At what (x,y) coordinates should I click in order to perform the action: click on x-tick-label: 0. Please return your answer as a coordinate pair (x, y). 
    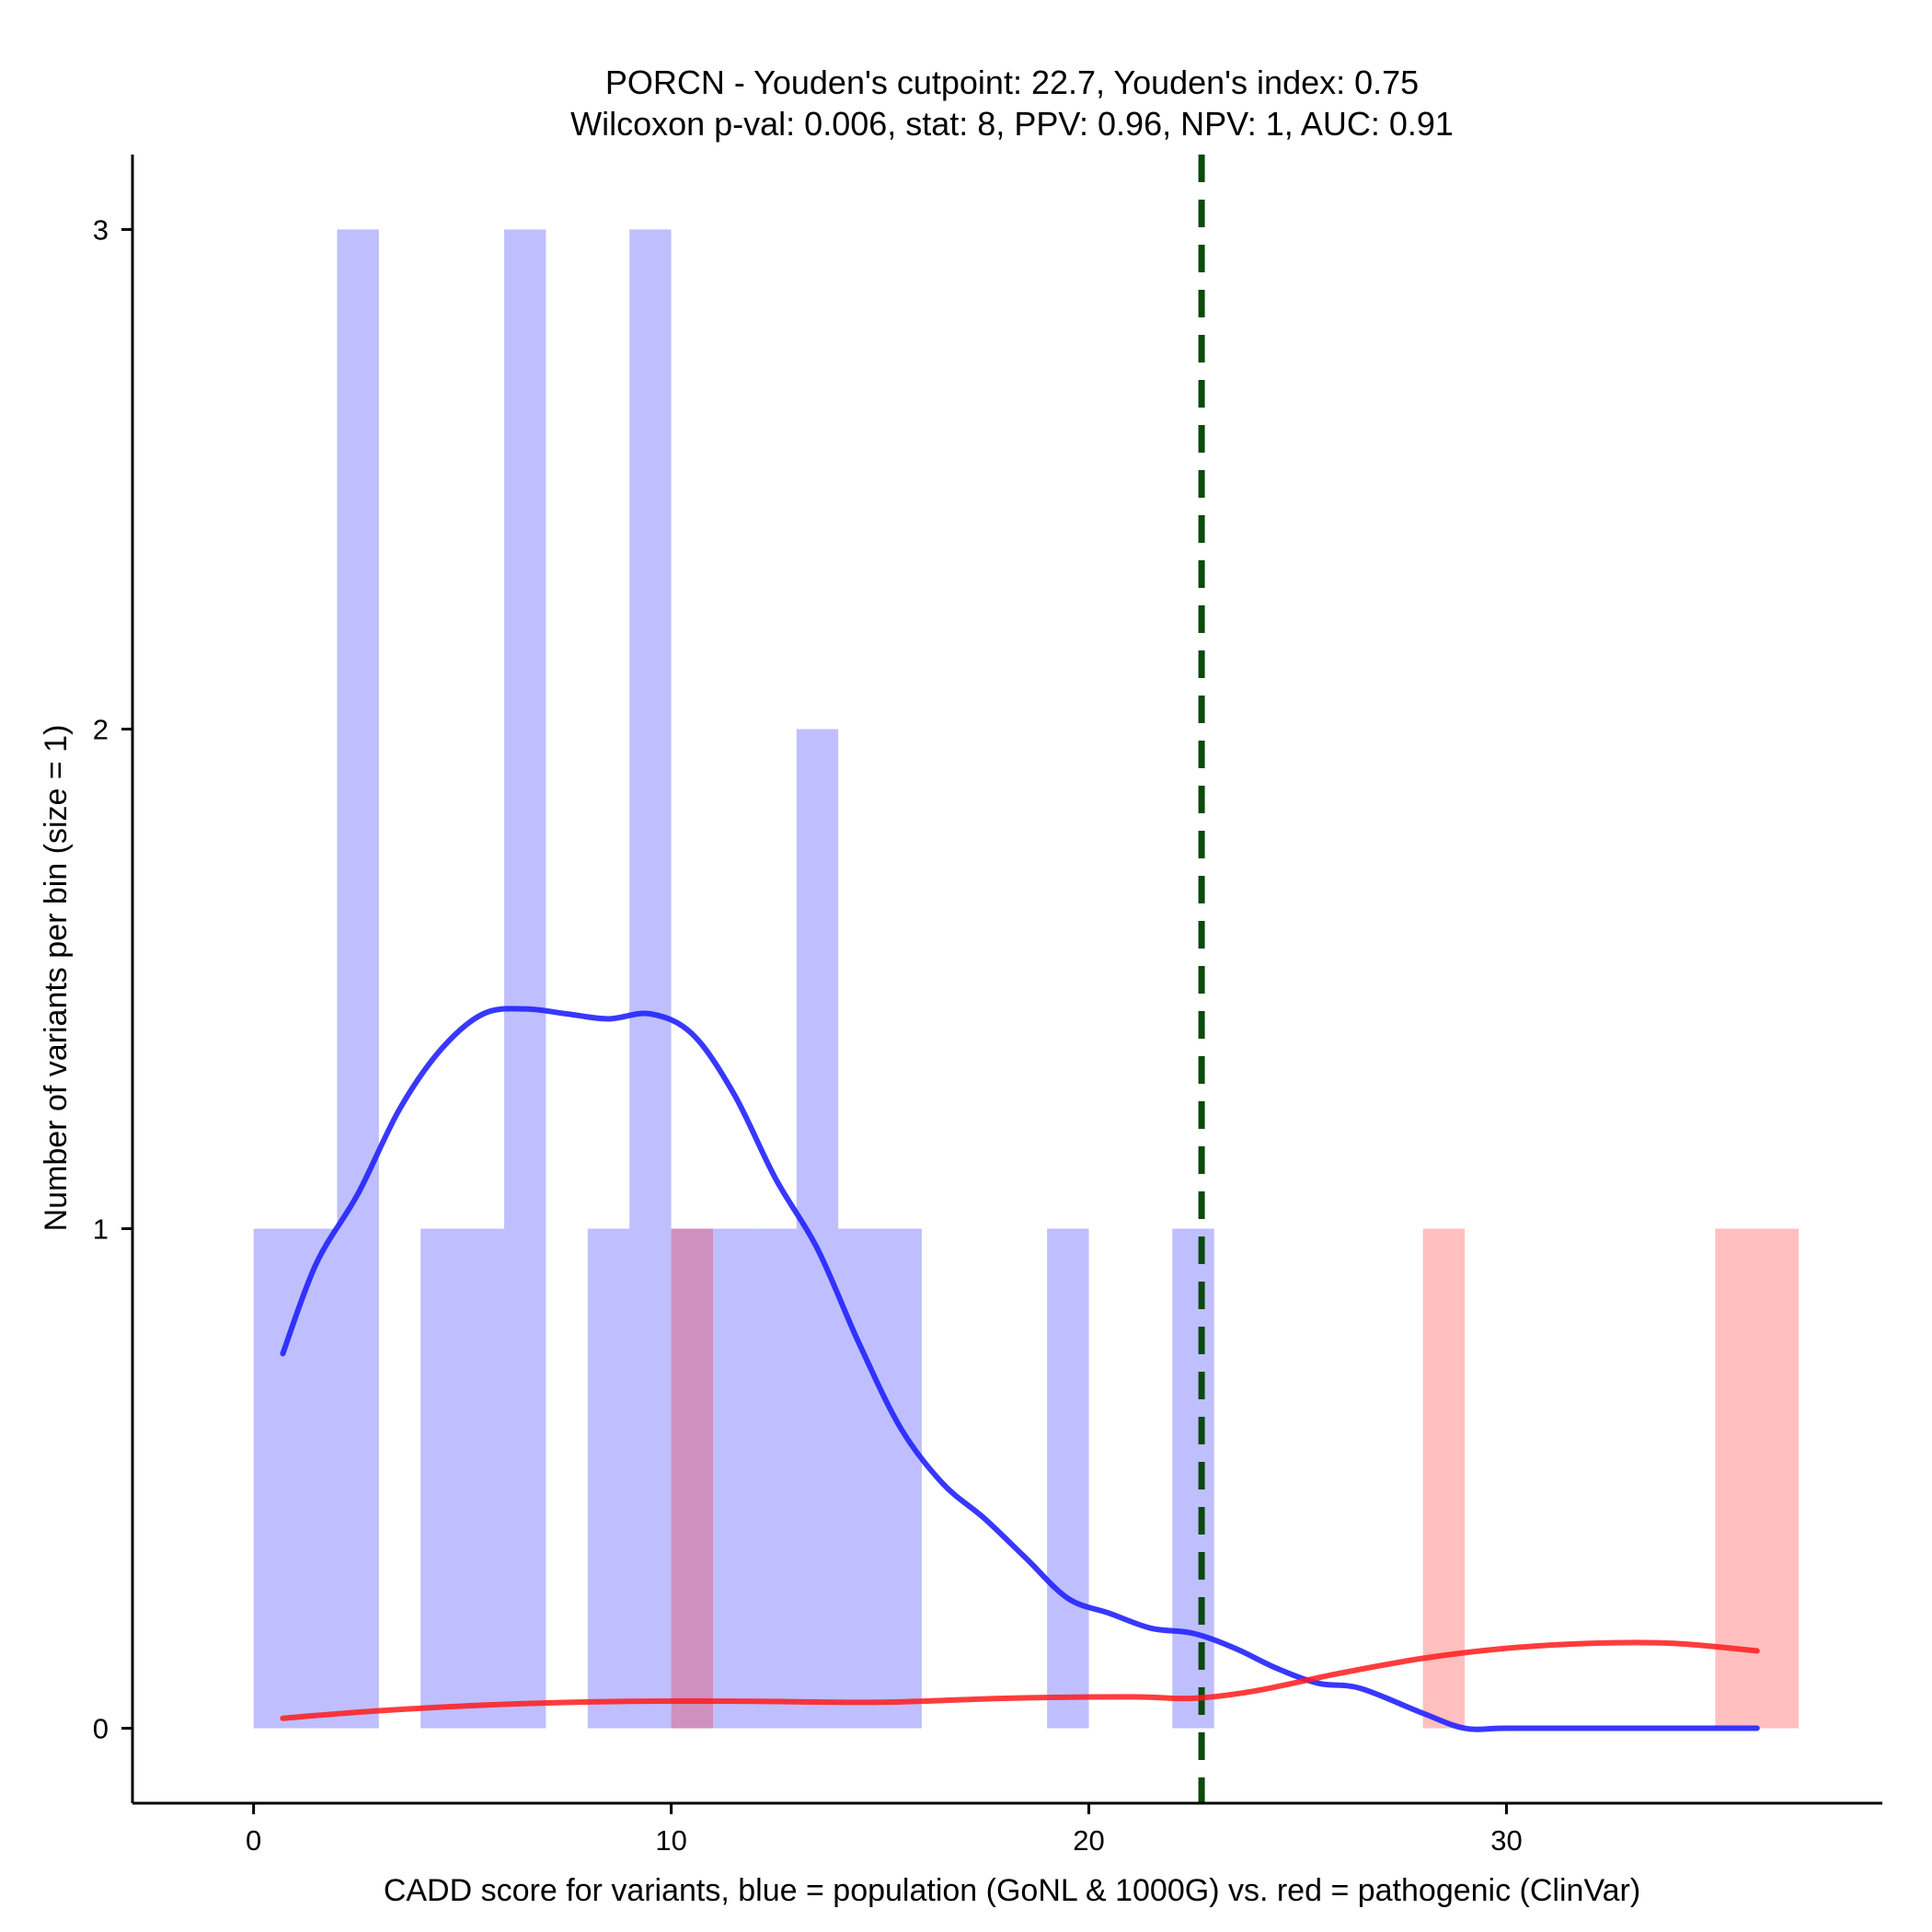
    Looking at the image, I should click on (253, 1840).